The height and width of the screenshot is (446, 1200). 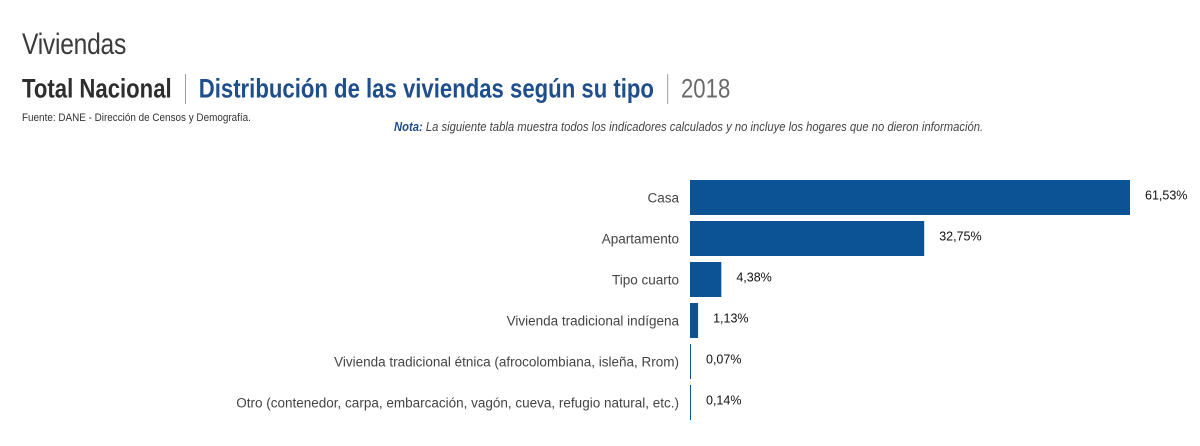 I want to click on category-label: Casa, so click(x=663, y=198).